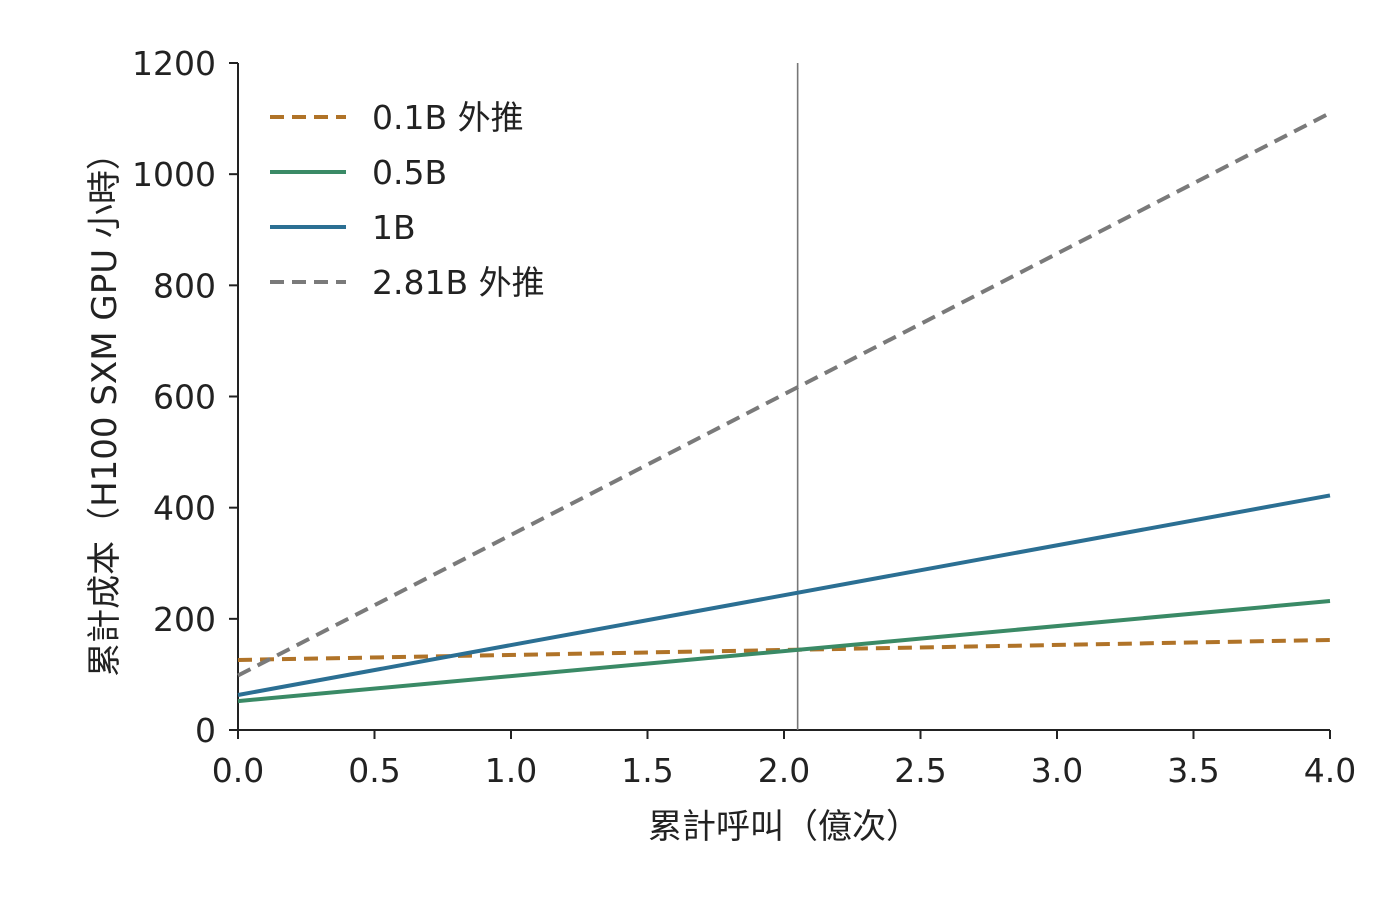  Describe the element at coordinates (1330, 770) in the screenshot. I see `x-tick-label: 4.0` at that location.